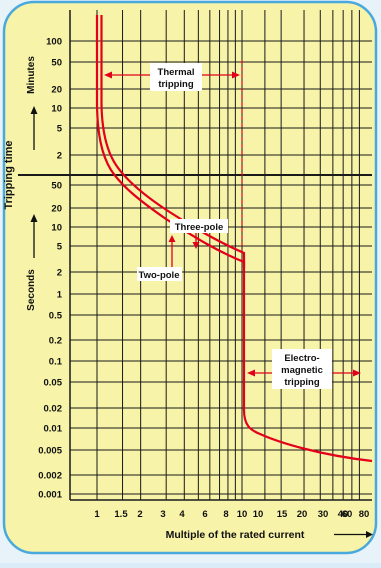 The height and width of the screenshot is (568, 381). Describe the element at coordinates (50, 451) in the screenshot. I see `y-tick-label-seconds: 0.005` at that location.